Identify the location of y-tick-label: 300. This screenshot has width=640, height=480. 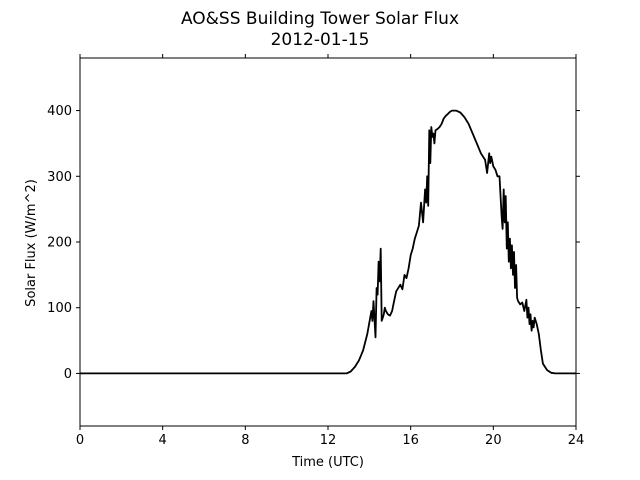
(59, 177).